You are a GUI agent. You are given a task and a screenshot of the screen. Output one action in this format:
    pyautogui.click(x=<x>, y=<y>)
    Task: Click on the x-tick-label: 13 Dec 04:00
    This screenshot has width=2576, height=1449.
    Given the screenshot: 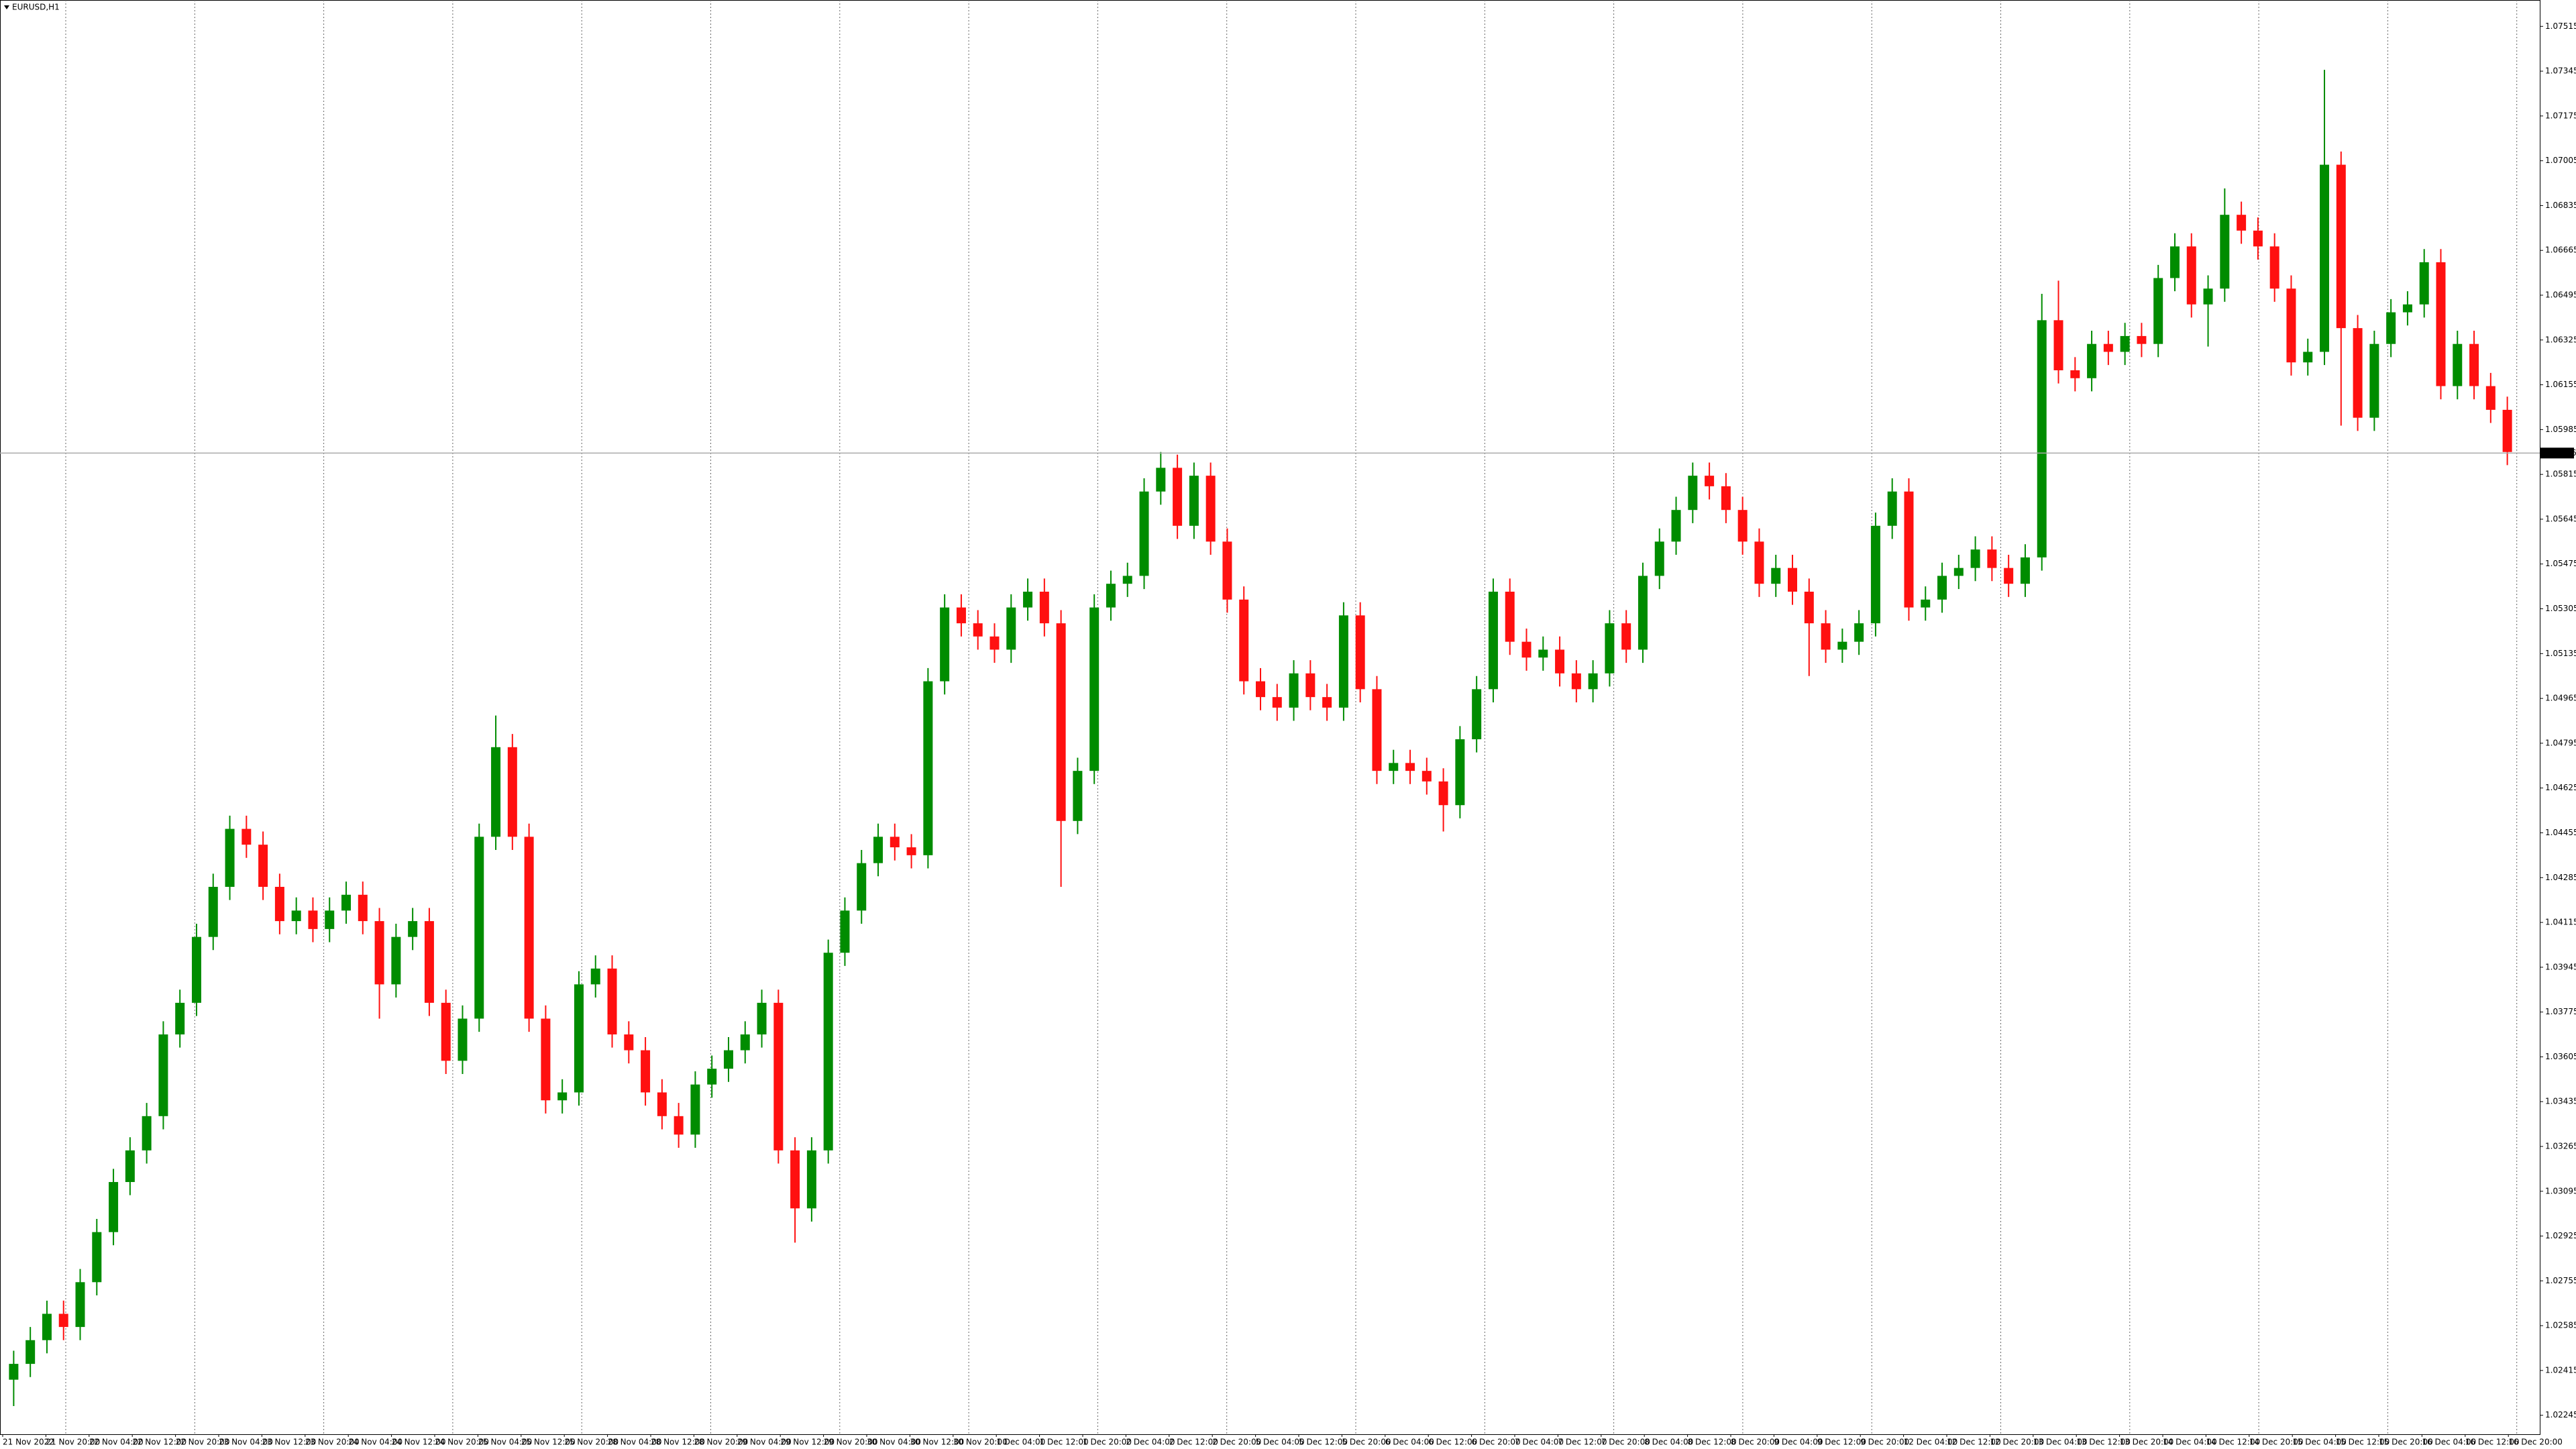 What is the action you would take?
    pyautogui.click(x=2060, y=1442)
    